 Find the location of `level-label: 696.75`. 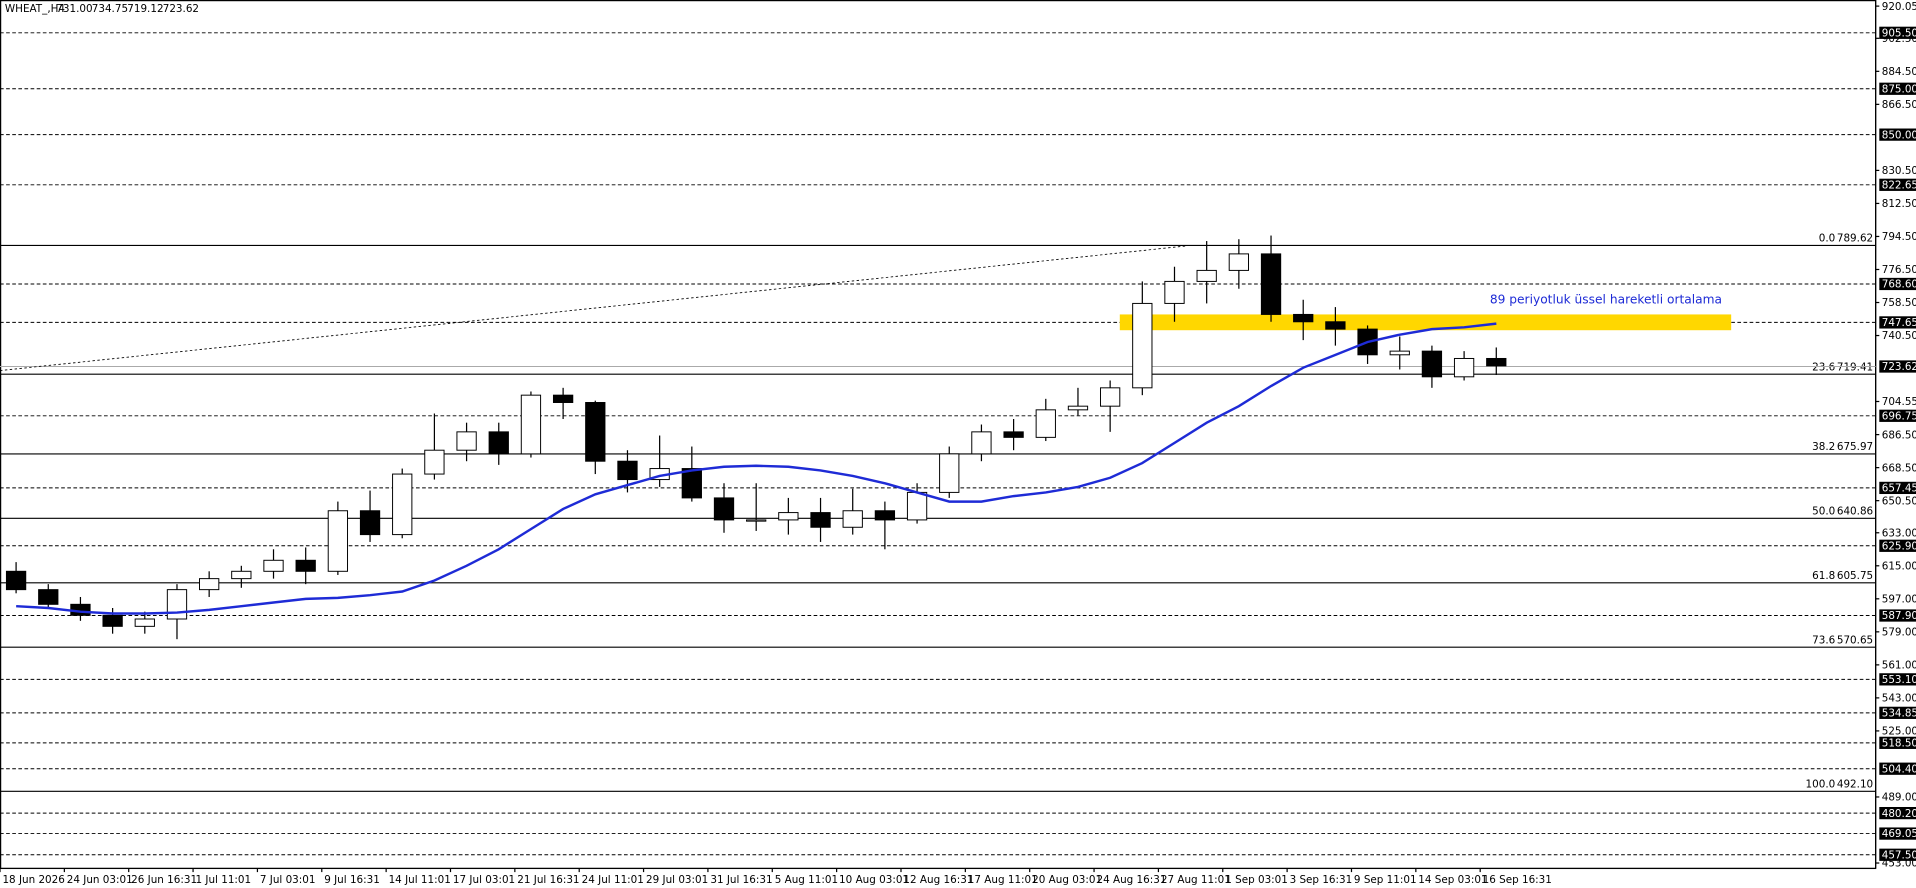

level-label: 696.75 is located at coordinates (1899, 416).